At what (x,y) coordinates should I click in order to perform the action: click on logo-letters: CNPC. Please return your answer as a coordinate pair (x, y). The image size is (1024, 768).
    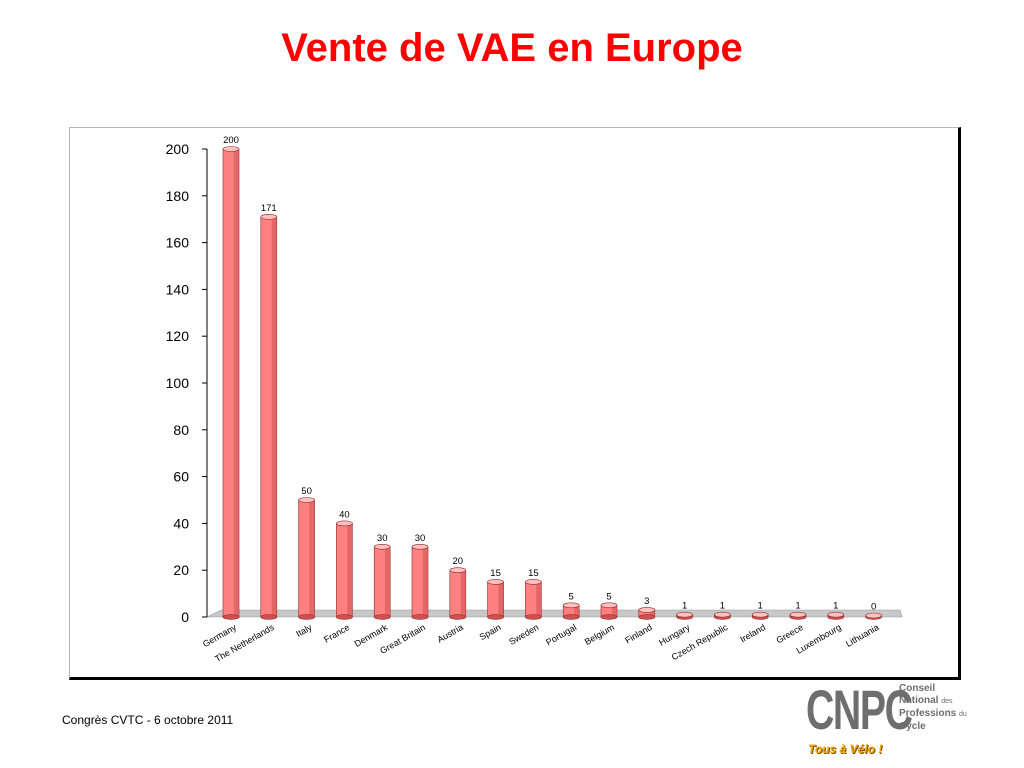
    Looking at the image, I should click on (859, 709).